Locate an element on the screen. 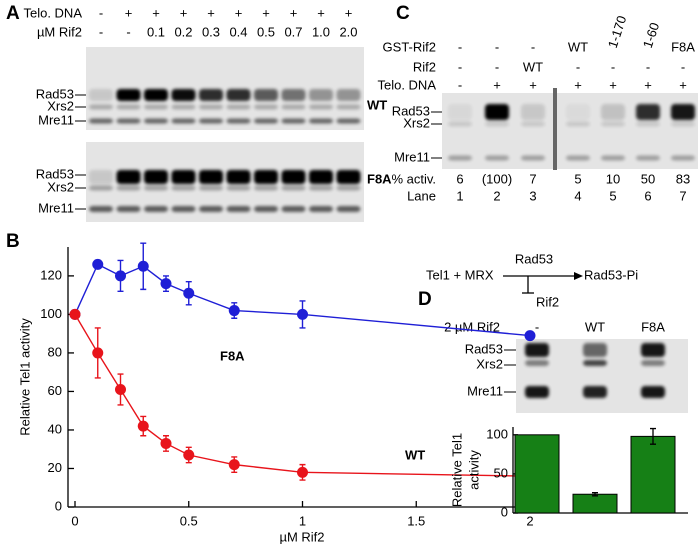 The width and height of the screenshot is (700, 547). y-axis-label: Relative Tel1 activity is located at coordinates (24, 377).